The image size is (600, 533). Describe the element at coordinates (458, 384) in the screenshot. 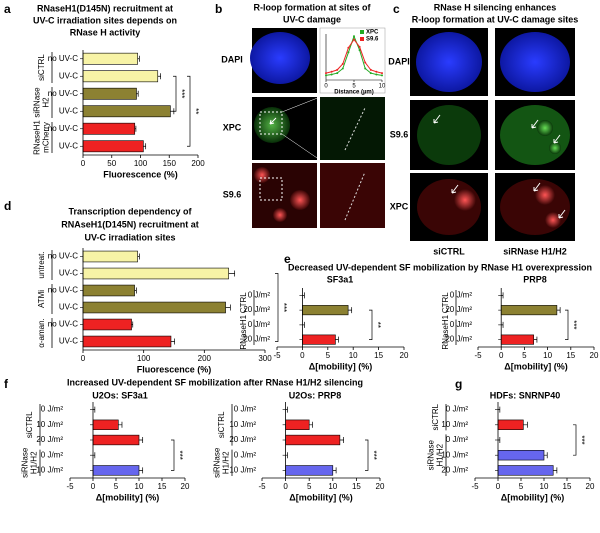

I see `panel-letter: g` at that location.